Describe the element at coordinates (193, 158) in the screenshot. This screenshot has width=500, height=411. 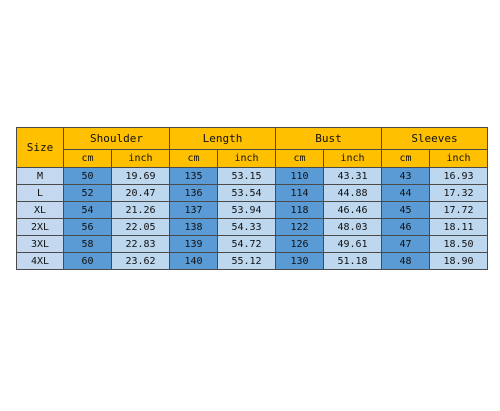
I see `length-cm-header: cm` at that location.